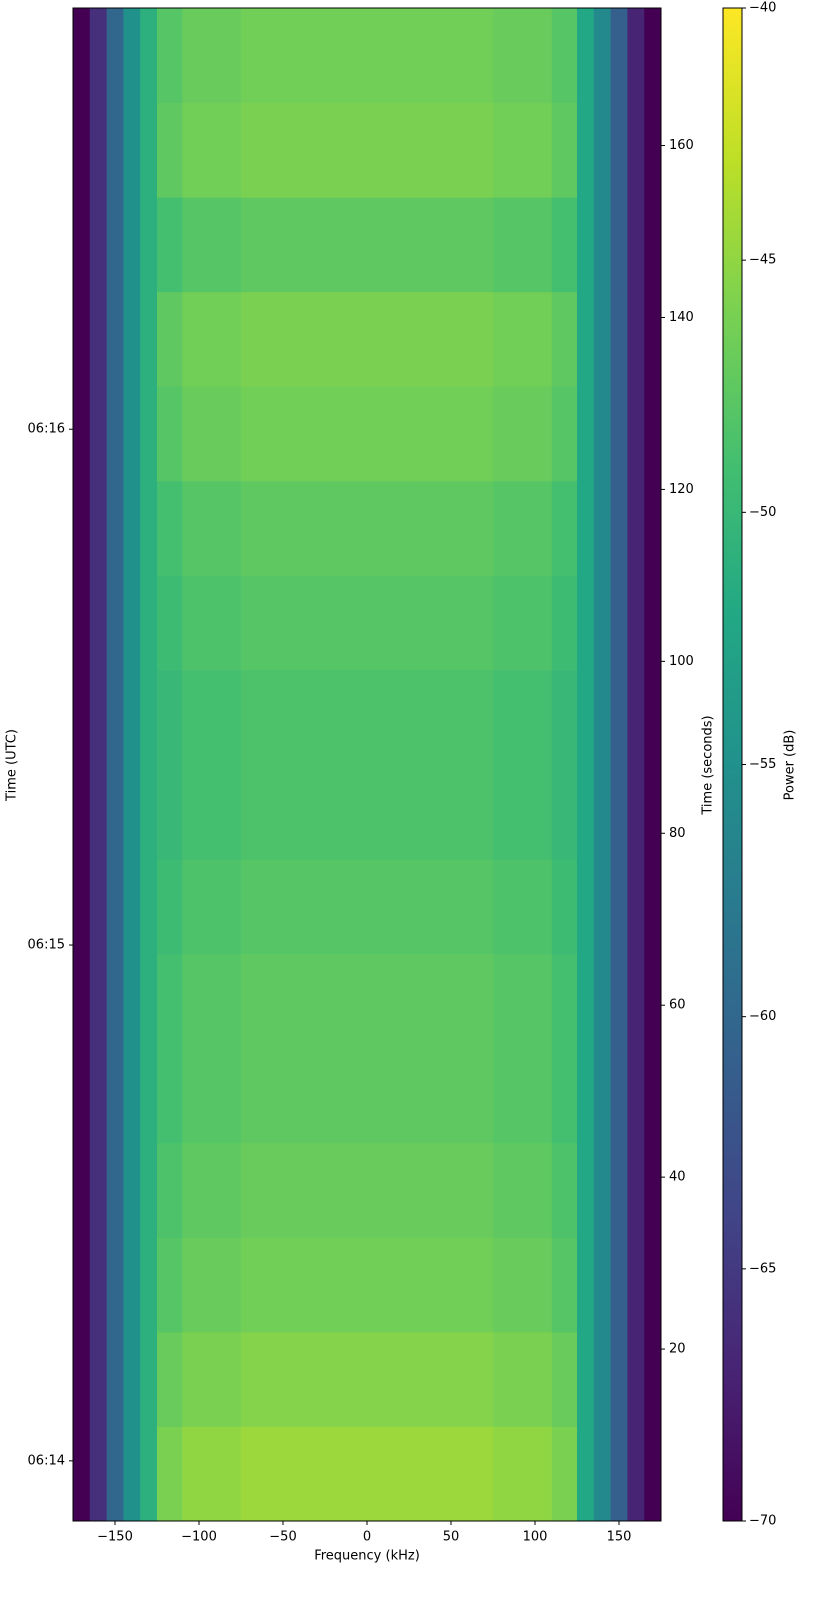 This screenshot has width=832, height=1607. What do you see at coordinates (199, 1537) in the screenshot?
I see `x-tick-label: −100` at bounding box center [199, 1537].